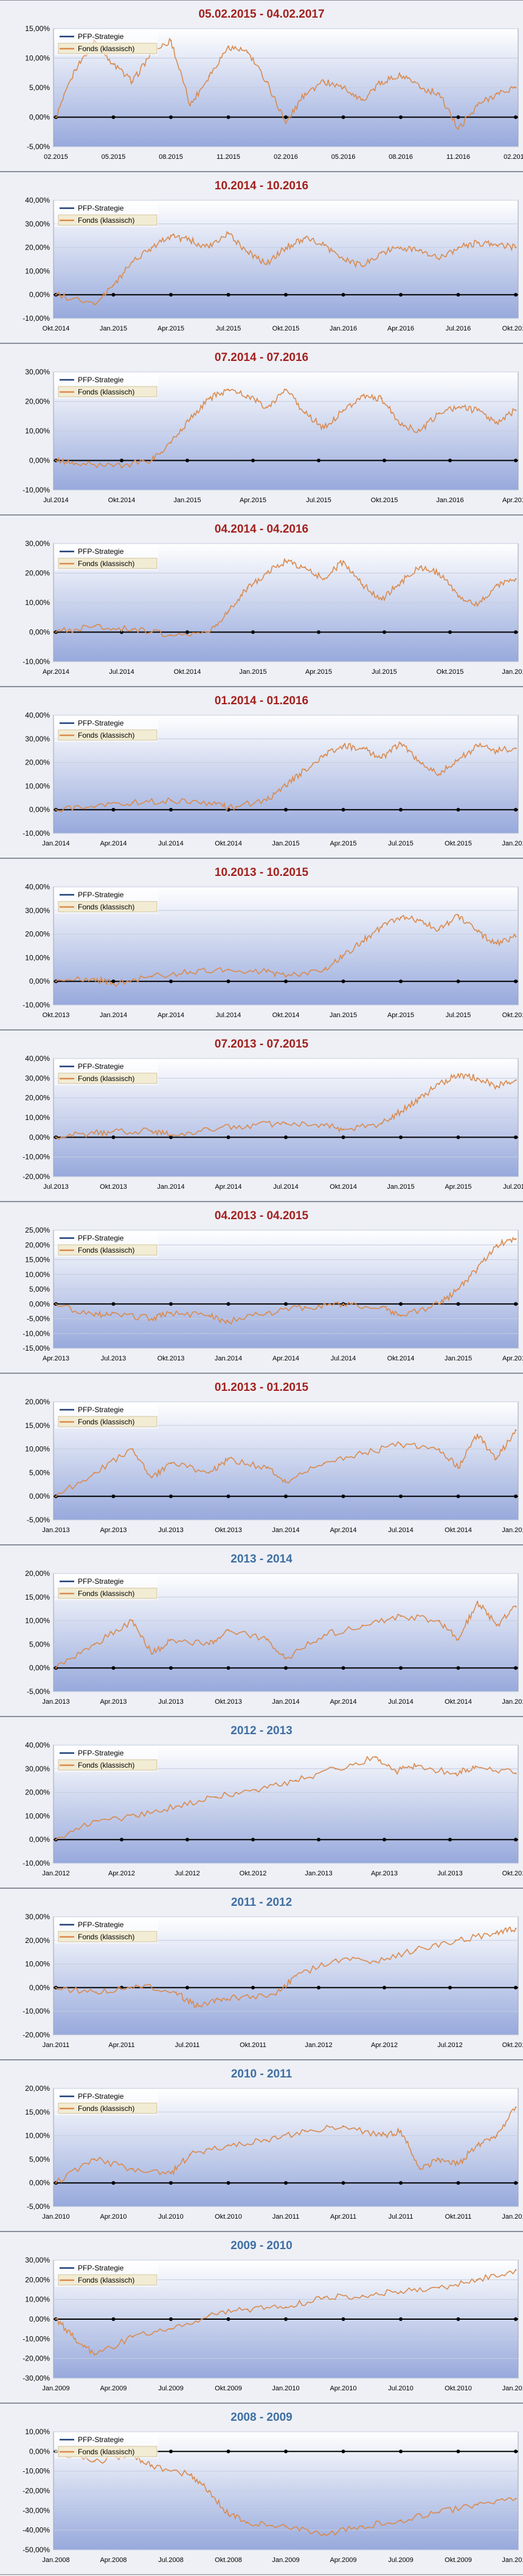  Describe the element at coordinates (286, 329) in the screenshot. I see `x-tick-label: Okt.2015` at that location.